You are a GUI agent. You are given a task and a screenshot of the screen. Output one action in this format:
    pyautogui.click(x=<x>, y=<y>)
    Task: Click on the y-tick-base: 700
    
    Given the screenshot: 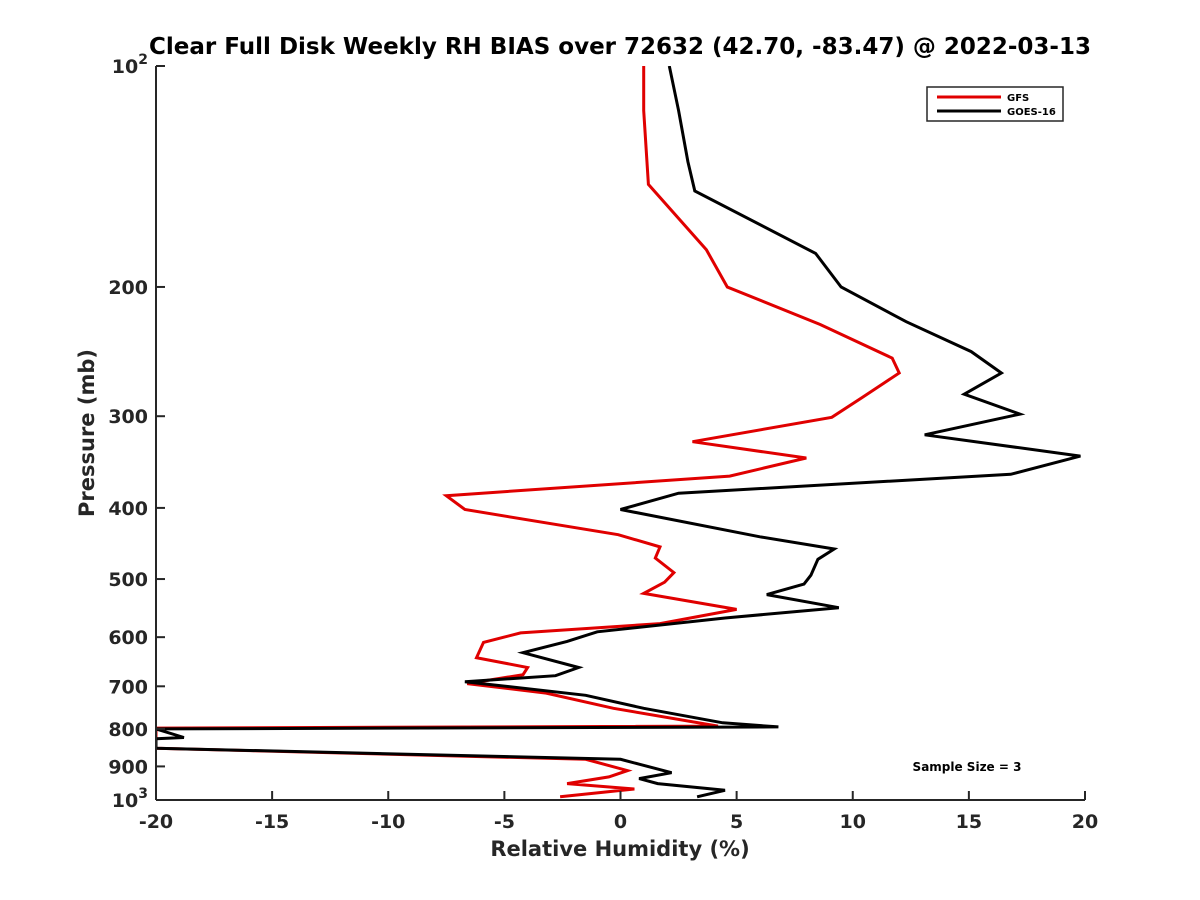 What is the action you would take?
    pyautogui.click(x=128, y=687)
    